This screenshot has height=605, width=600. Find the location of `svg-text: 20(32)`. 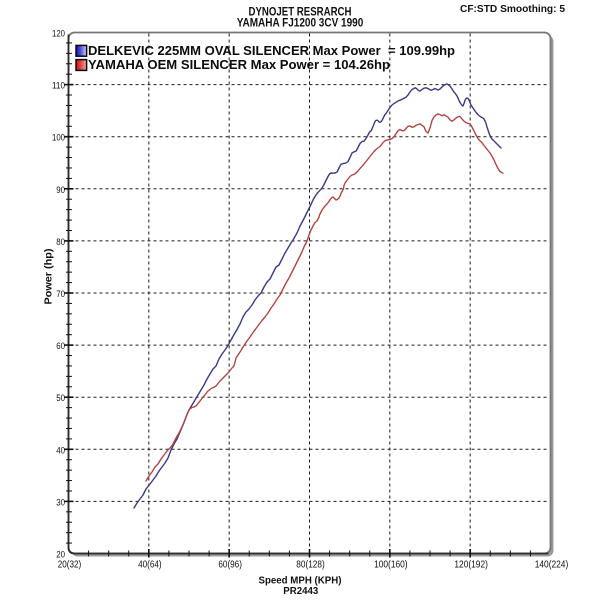

svg-text: 20(32) is located at coordinates (70, 565).